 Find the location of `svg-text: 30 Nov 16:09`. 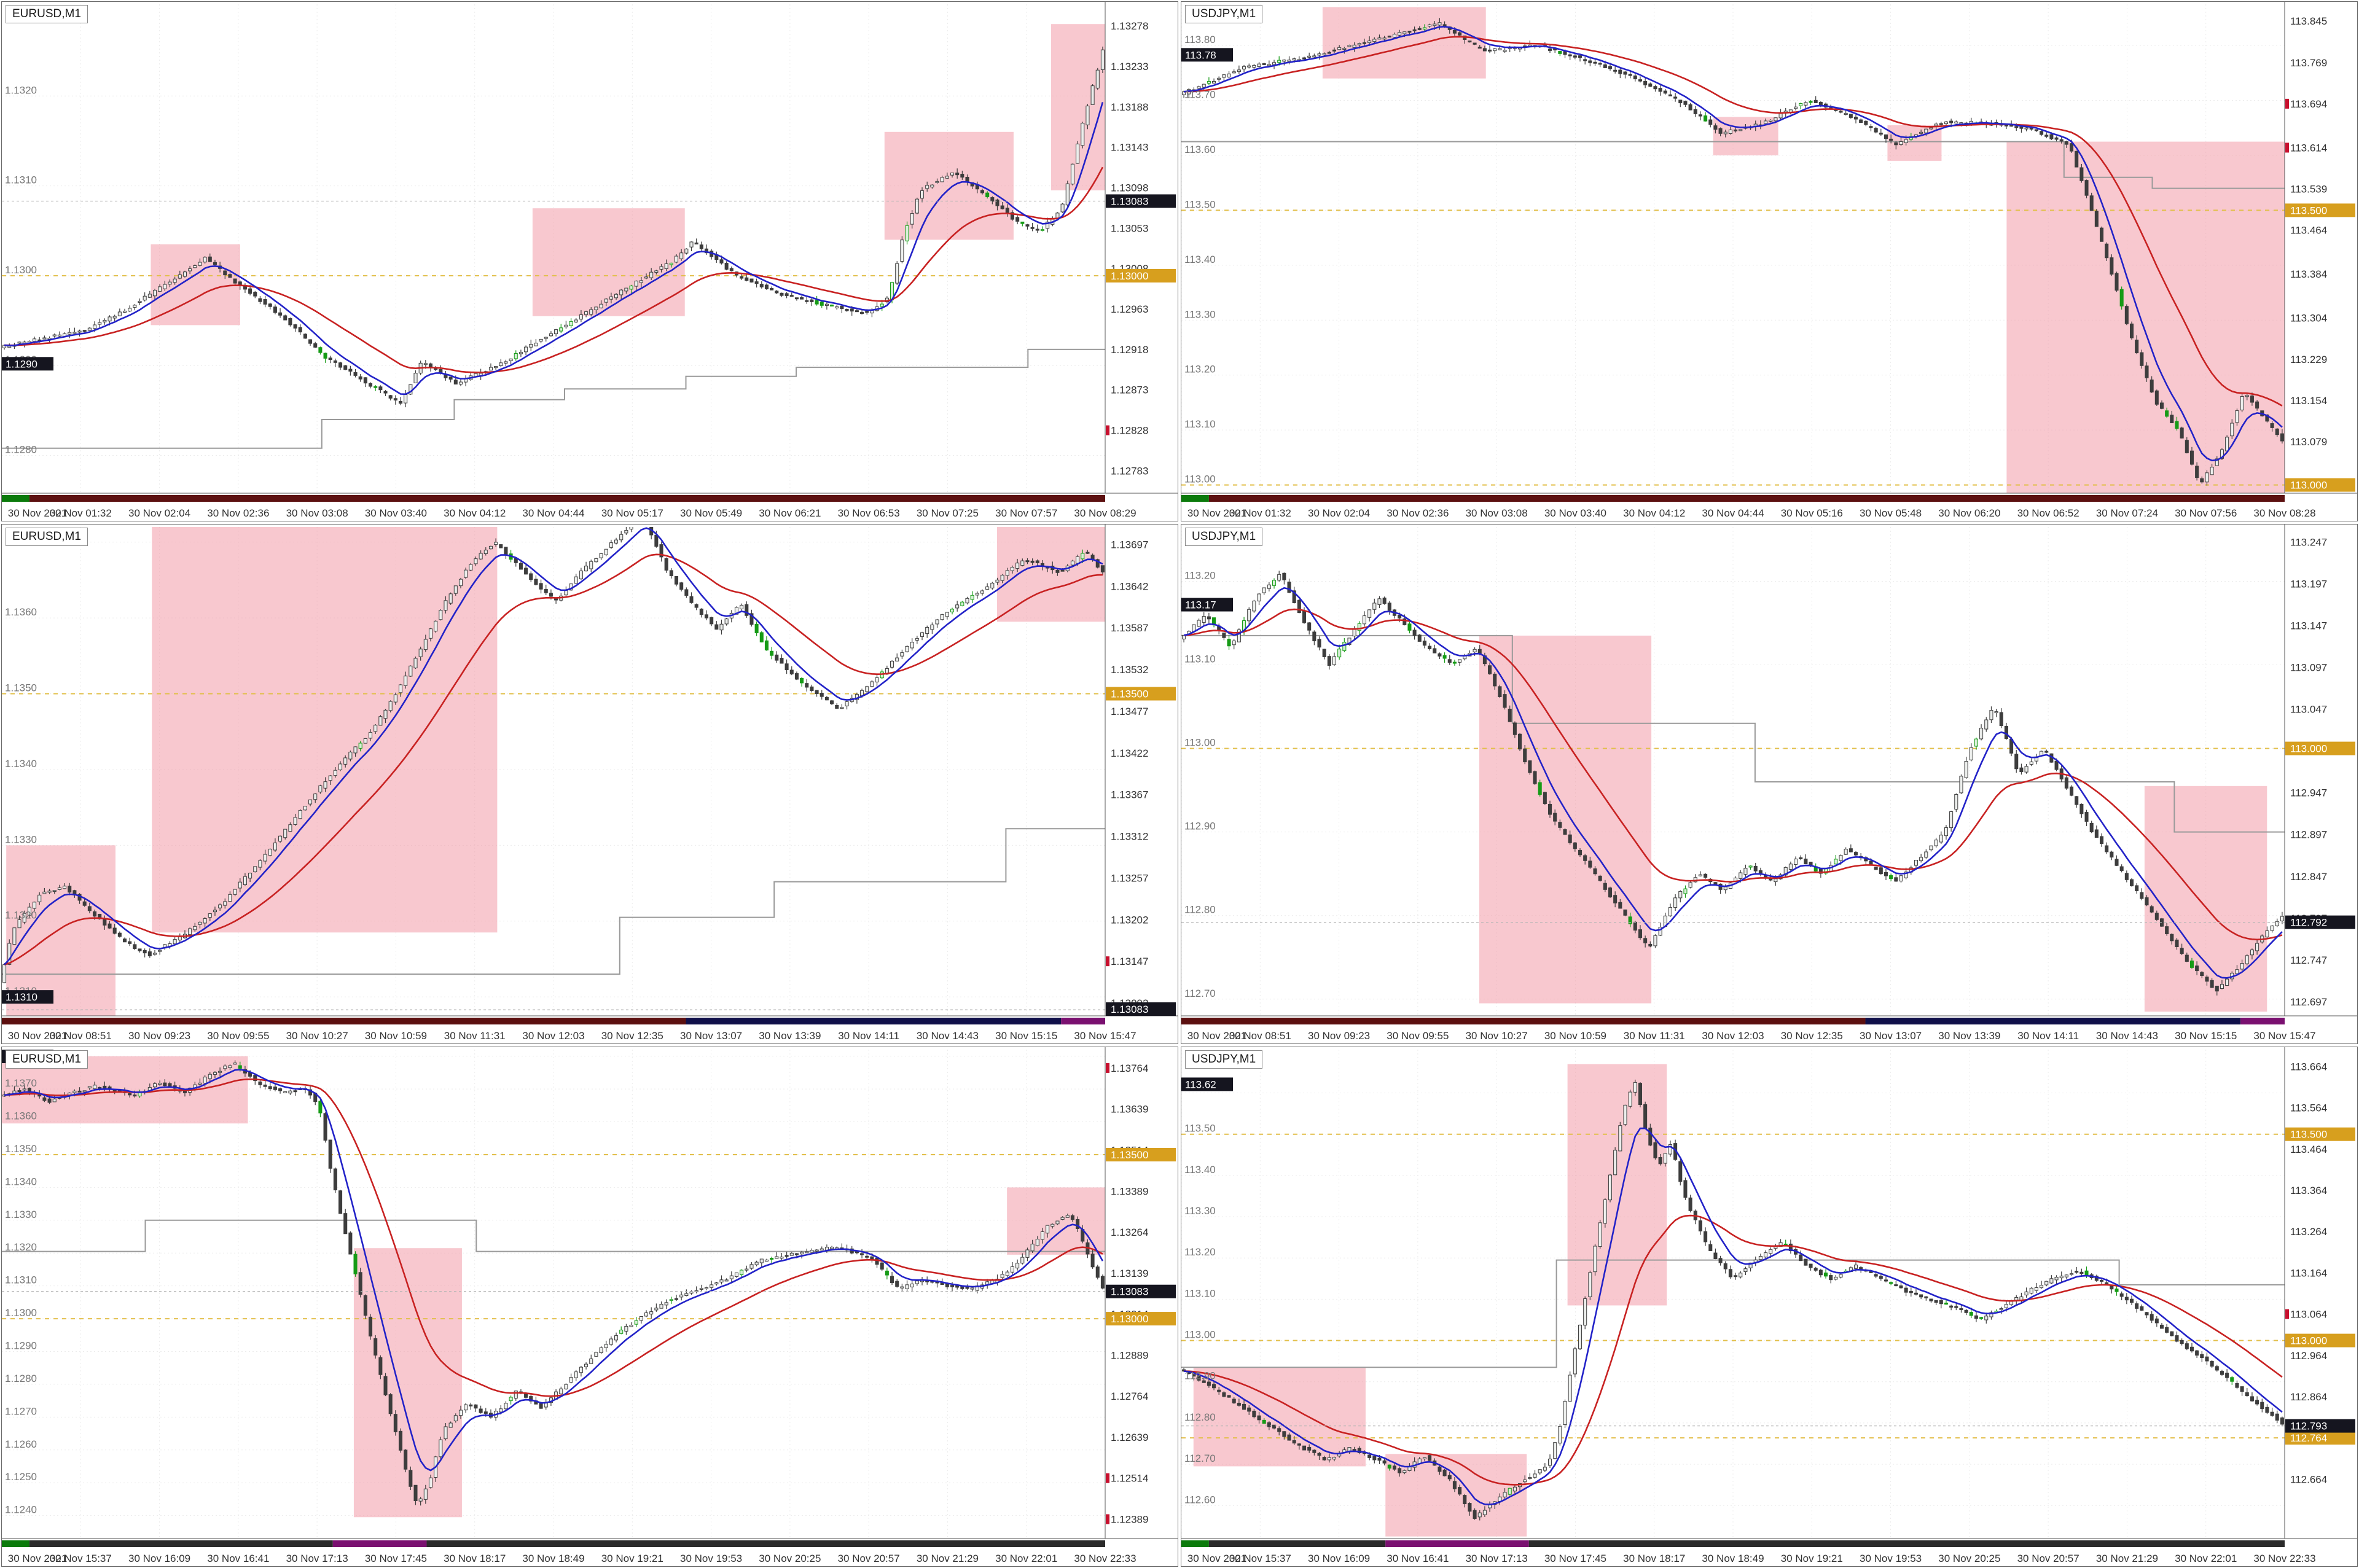

svg-text: 30 Nov 16:09 is located at coordinates (159, 1558).